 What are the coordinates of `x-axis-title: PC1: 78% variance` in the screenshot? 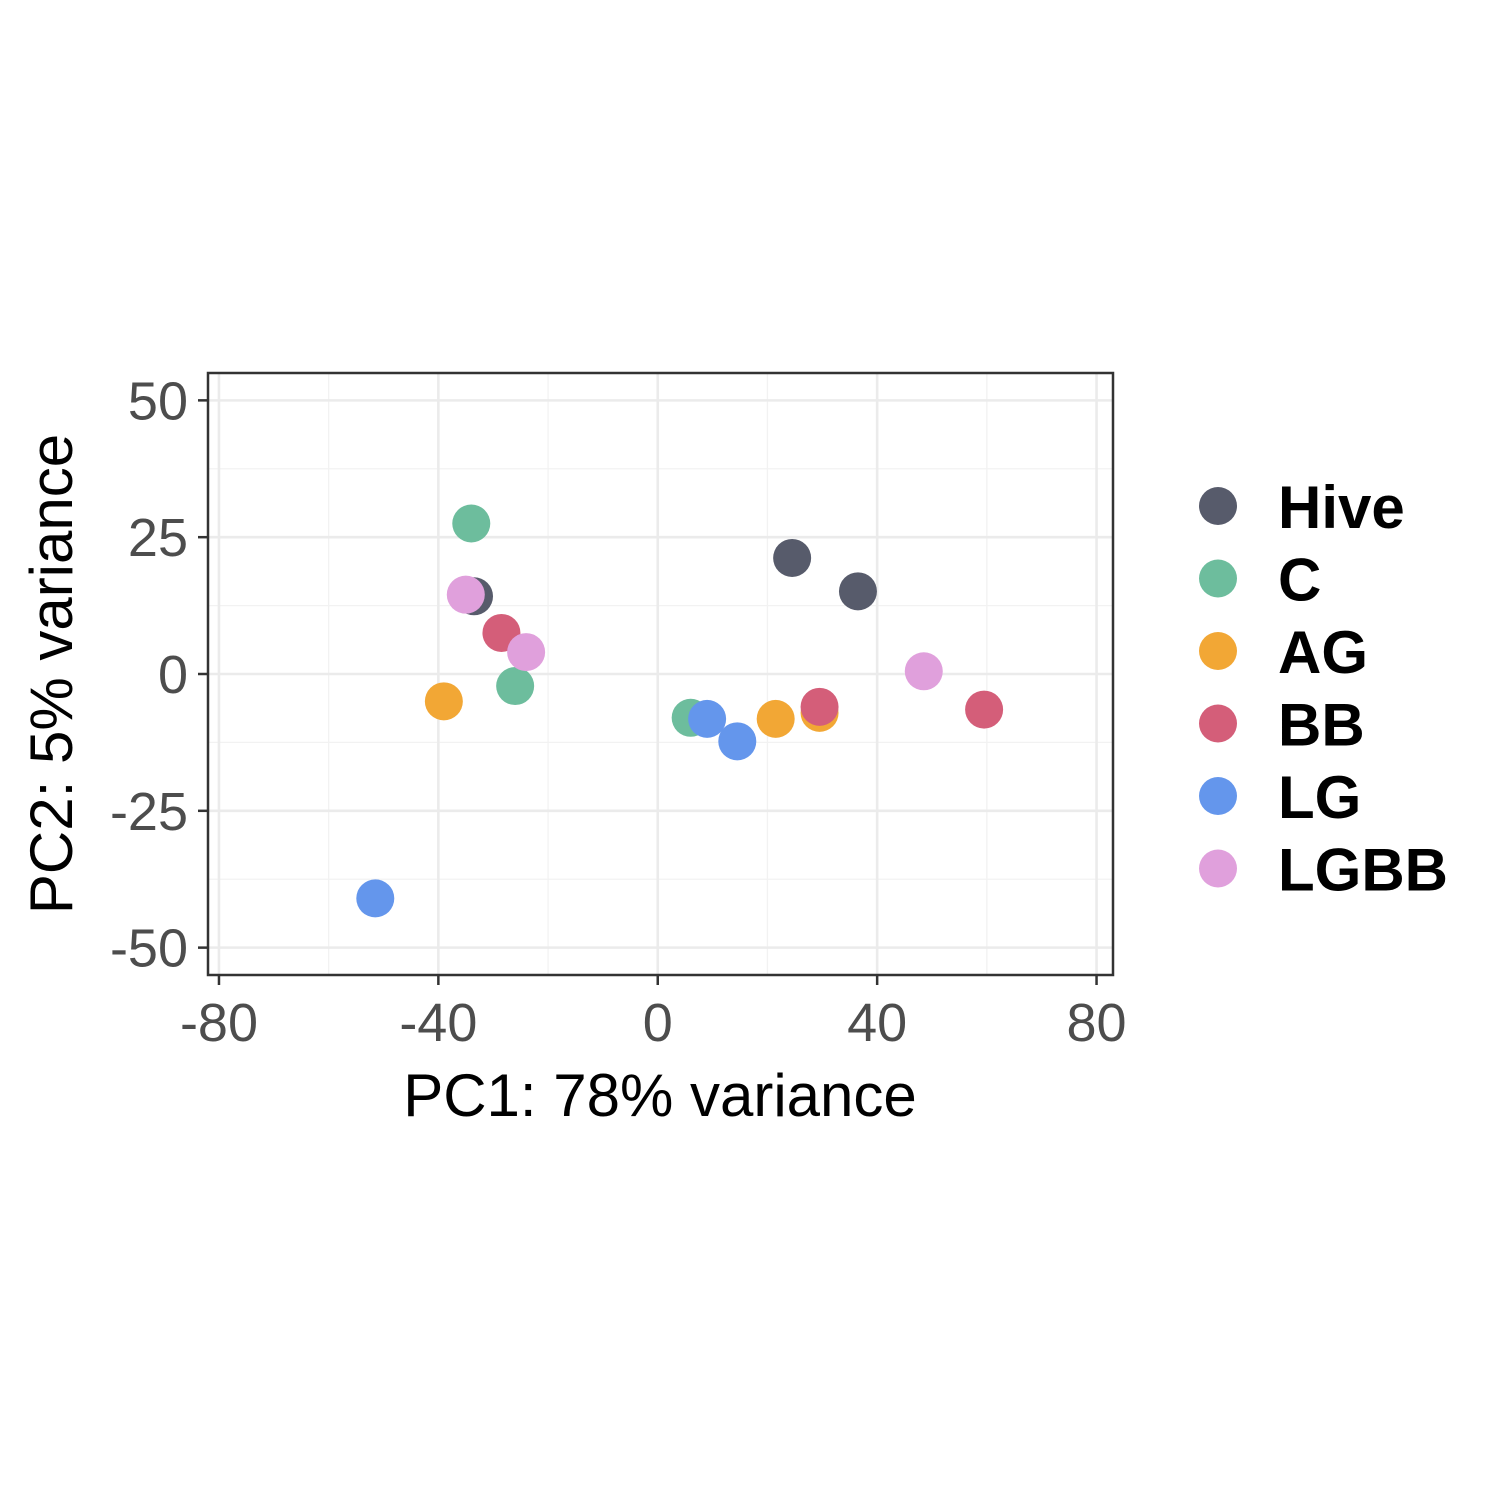 It's located at (660, 1095).